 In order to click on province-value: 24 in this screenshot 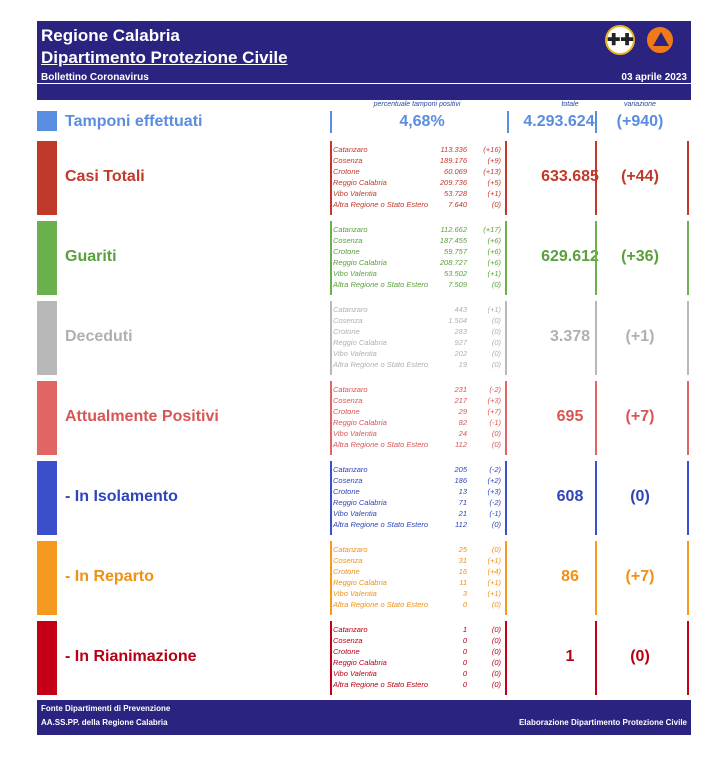, I will do `click(462, 433)`.